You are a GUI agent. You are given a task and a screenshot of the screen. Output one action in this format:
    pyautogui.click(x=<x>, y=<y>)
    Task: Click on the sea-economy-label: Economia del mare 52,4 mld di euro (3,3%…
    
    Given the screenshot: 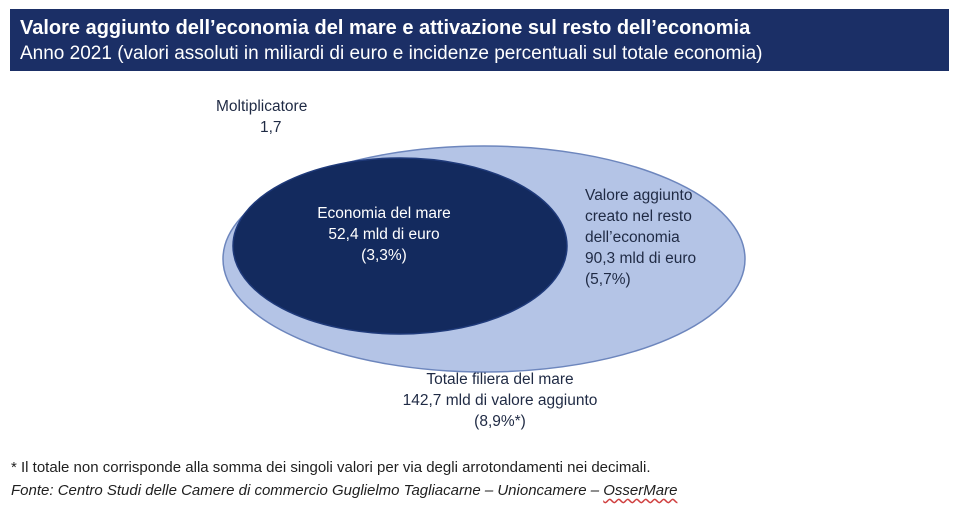 What is the action you would take?
    pyautogui.click(x=384, y=234)
    